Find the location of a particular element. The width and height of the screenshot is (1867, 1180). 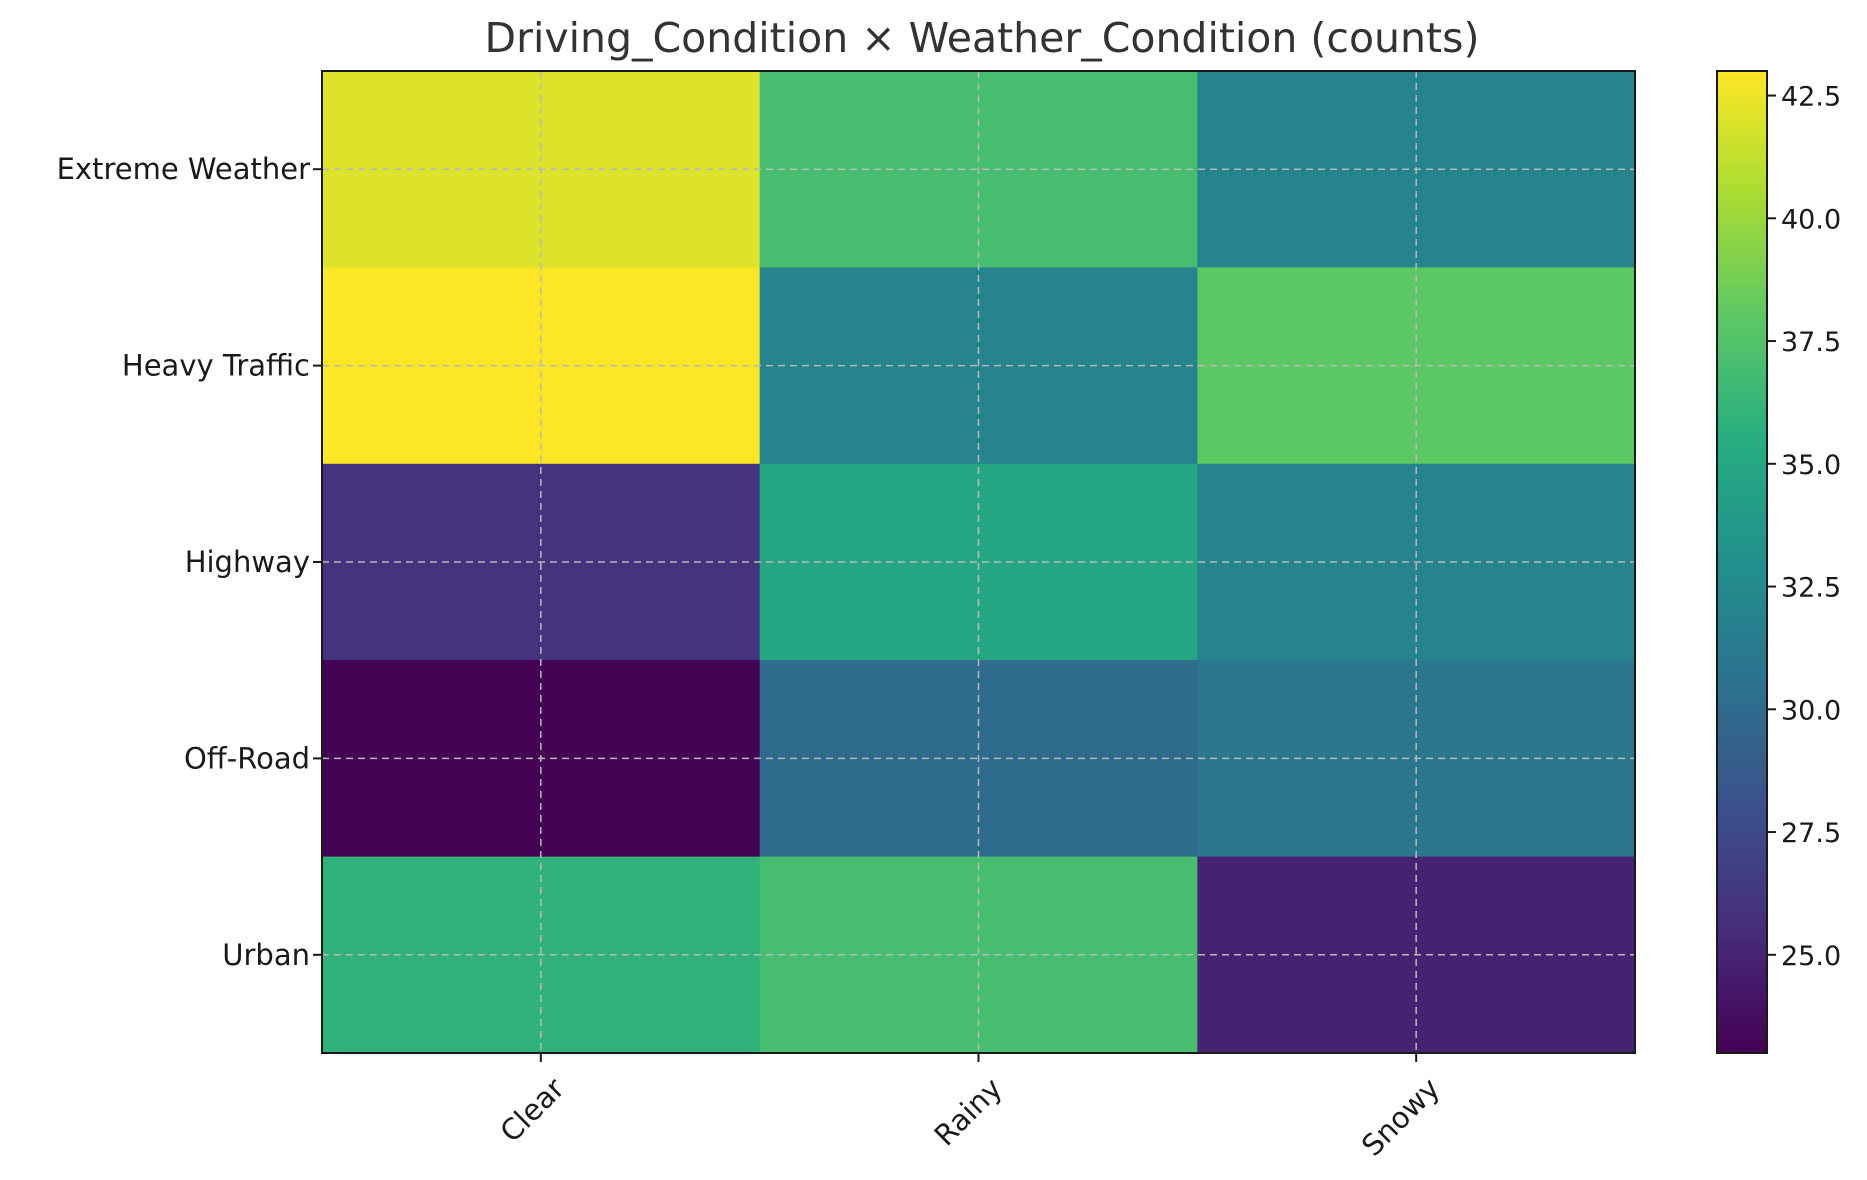

colorbar-tick-label: 37.5 is located at coordinates (1811, 342).